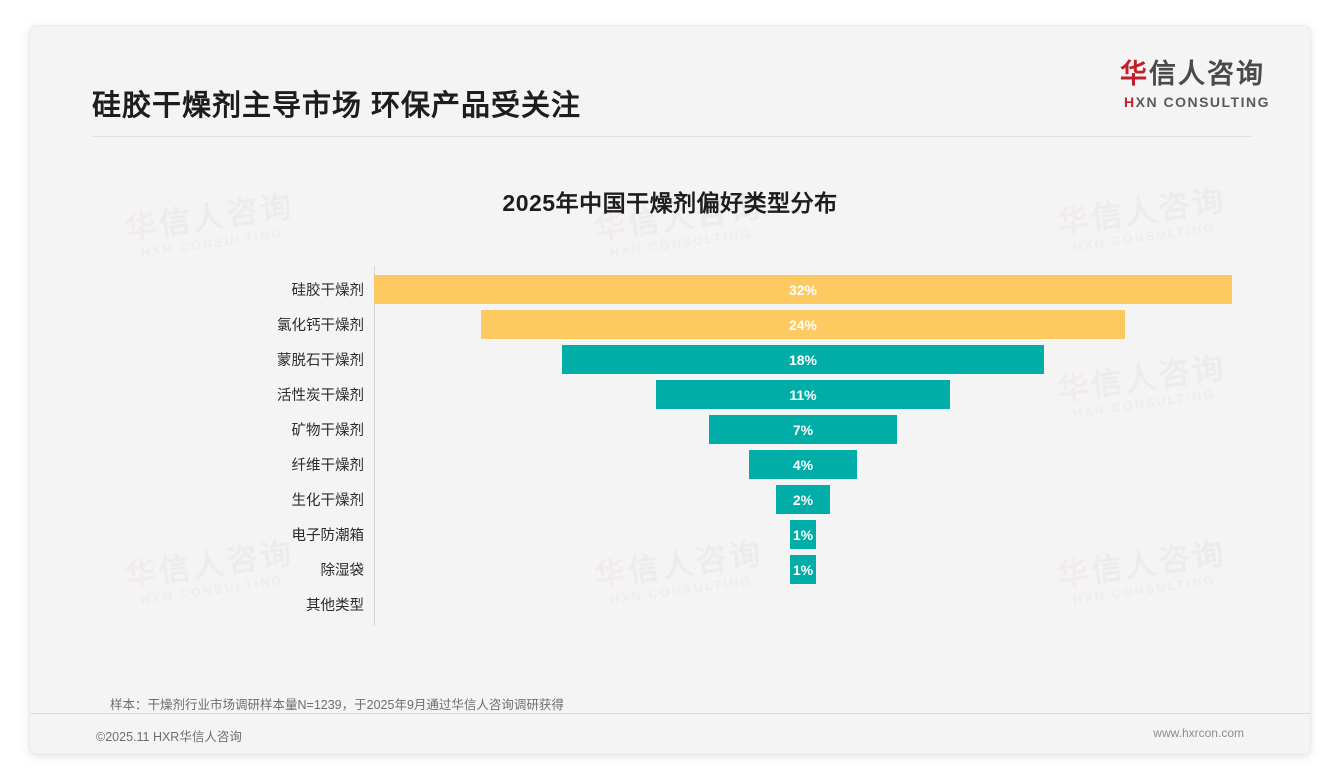 The image size is (1340, 780). What do you see at coordinates (328, 431) in the screenshot?
I see `category-label: 矿物干燥剂` at bounding box center [328, 431].